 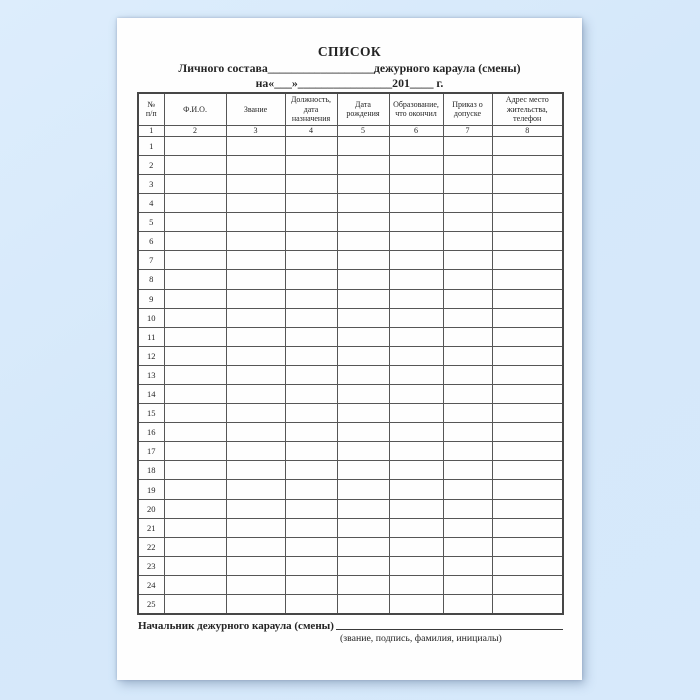 What do you see at coordinates (151, 546) in the screenshot?
I see `row-number-cell: 22` at bounding box center [151, 546].